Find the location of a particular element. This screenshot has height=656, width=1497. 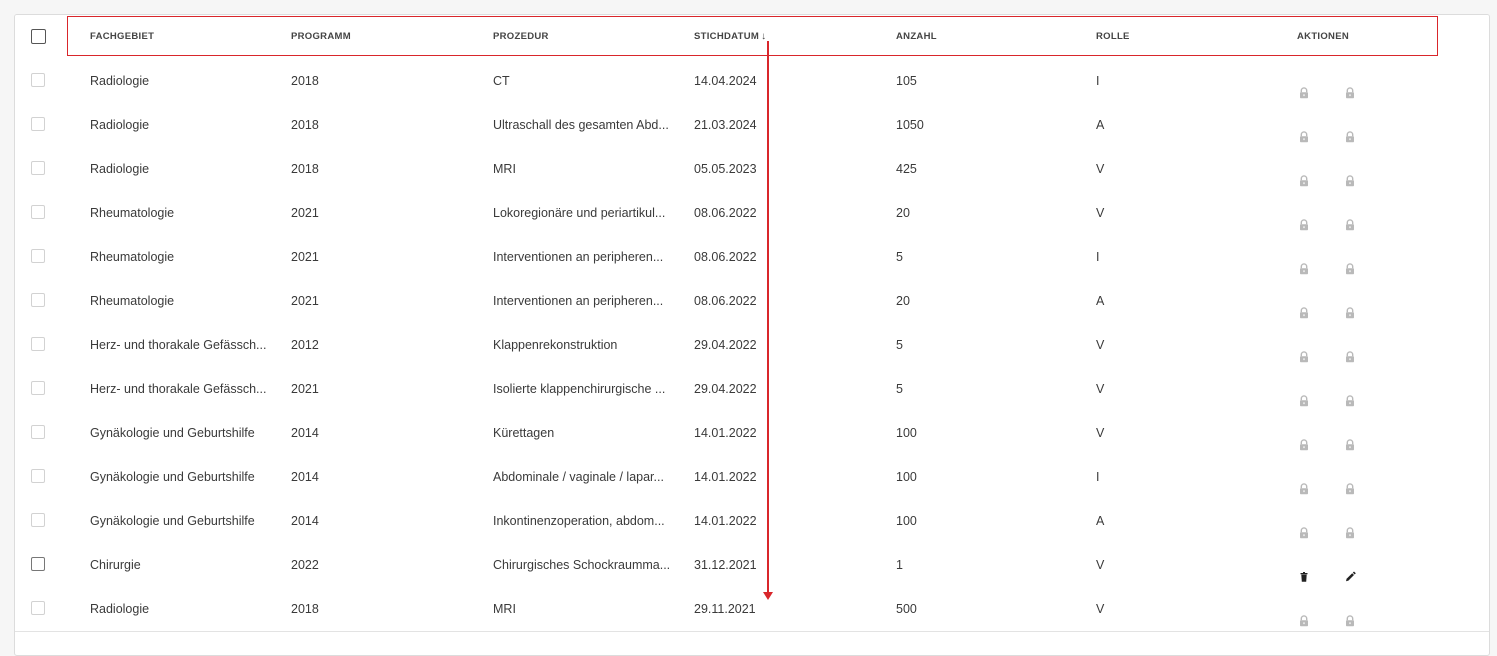

select-all-checkbox is located at coordinates (38, 36).